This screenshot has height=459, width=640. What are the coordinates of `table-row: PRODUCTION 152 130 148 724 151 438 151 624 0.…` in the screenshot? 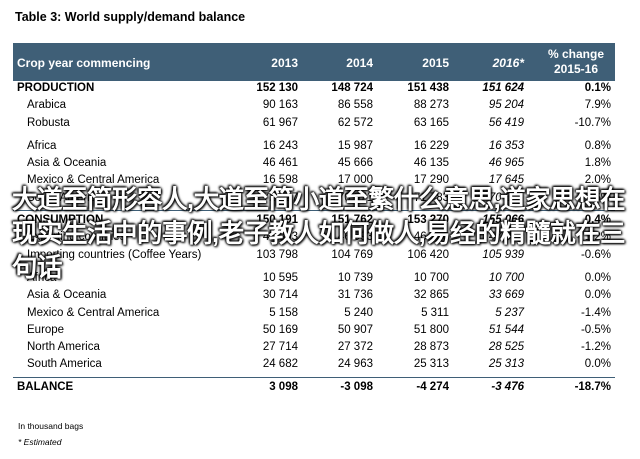 It's located at (314, 89).